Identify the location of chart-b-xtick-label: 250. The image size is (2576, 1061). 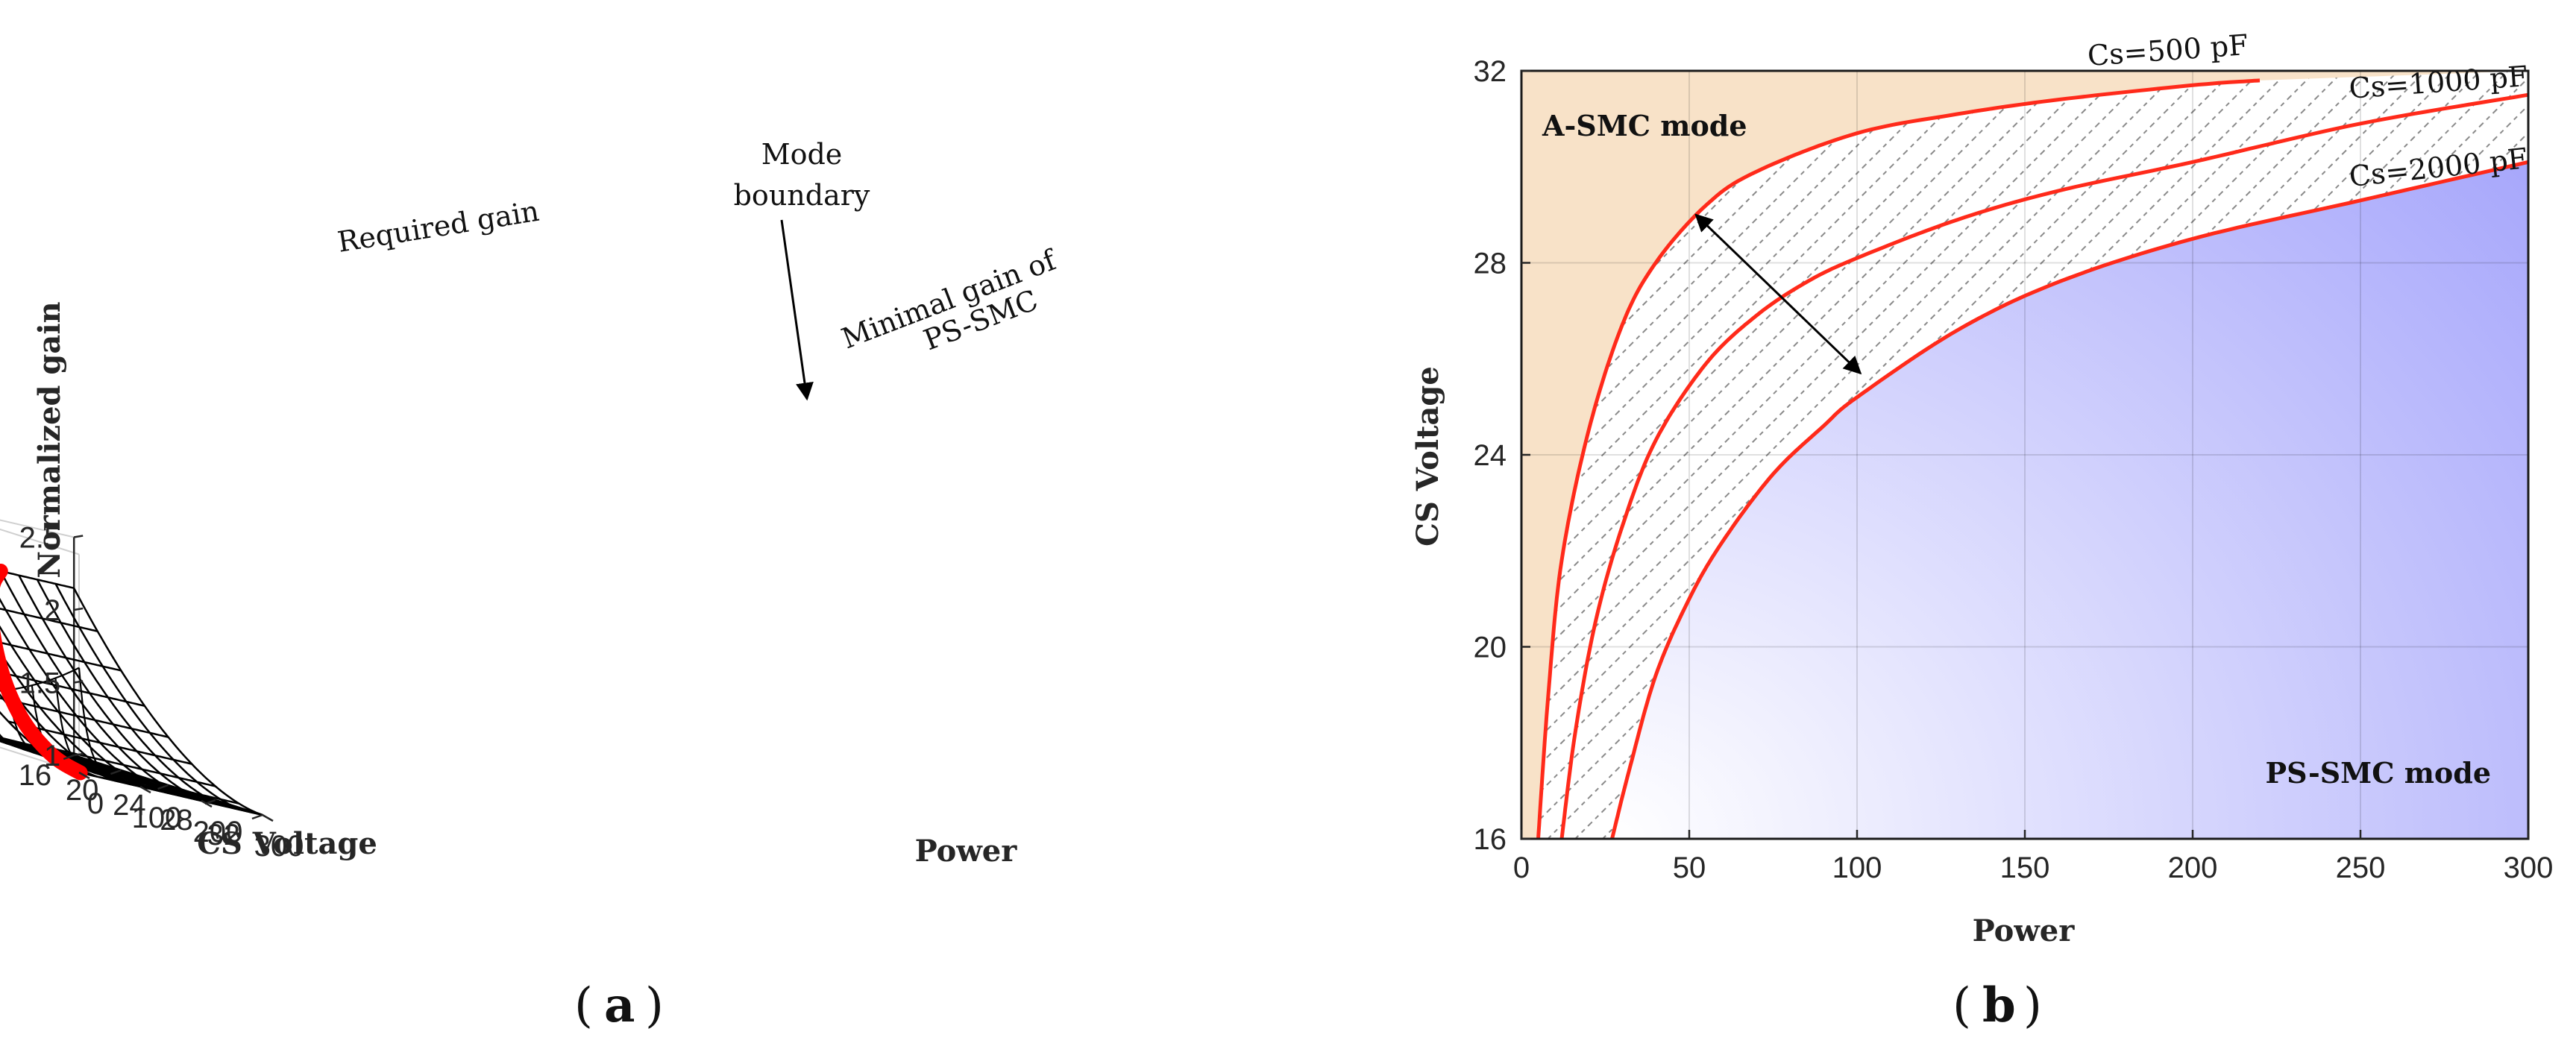
(2361, 867).